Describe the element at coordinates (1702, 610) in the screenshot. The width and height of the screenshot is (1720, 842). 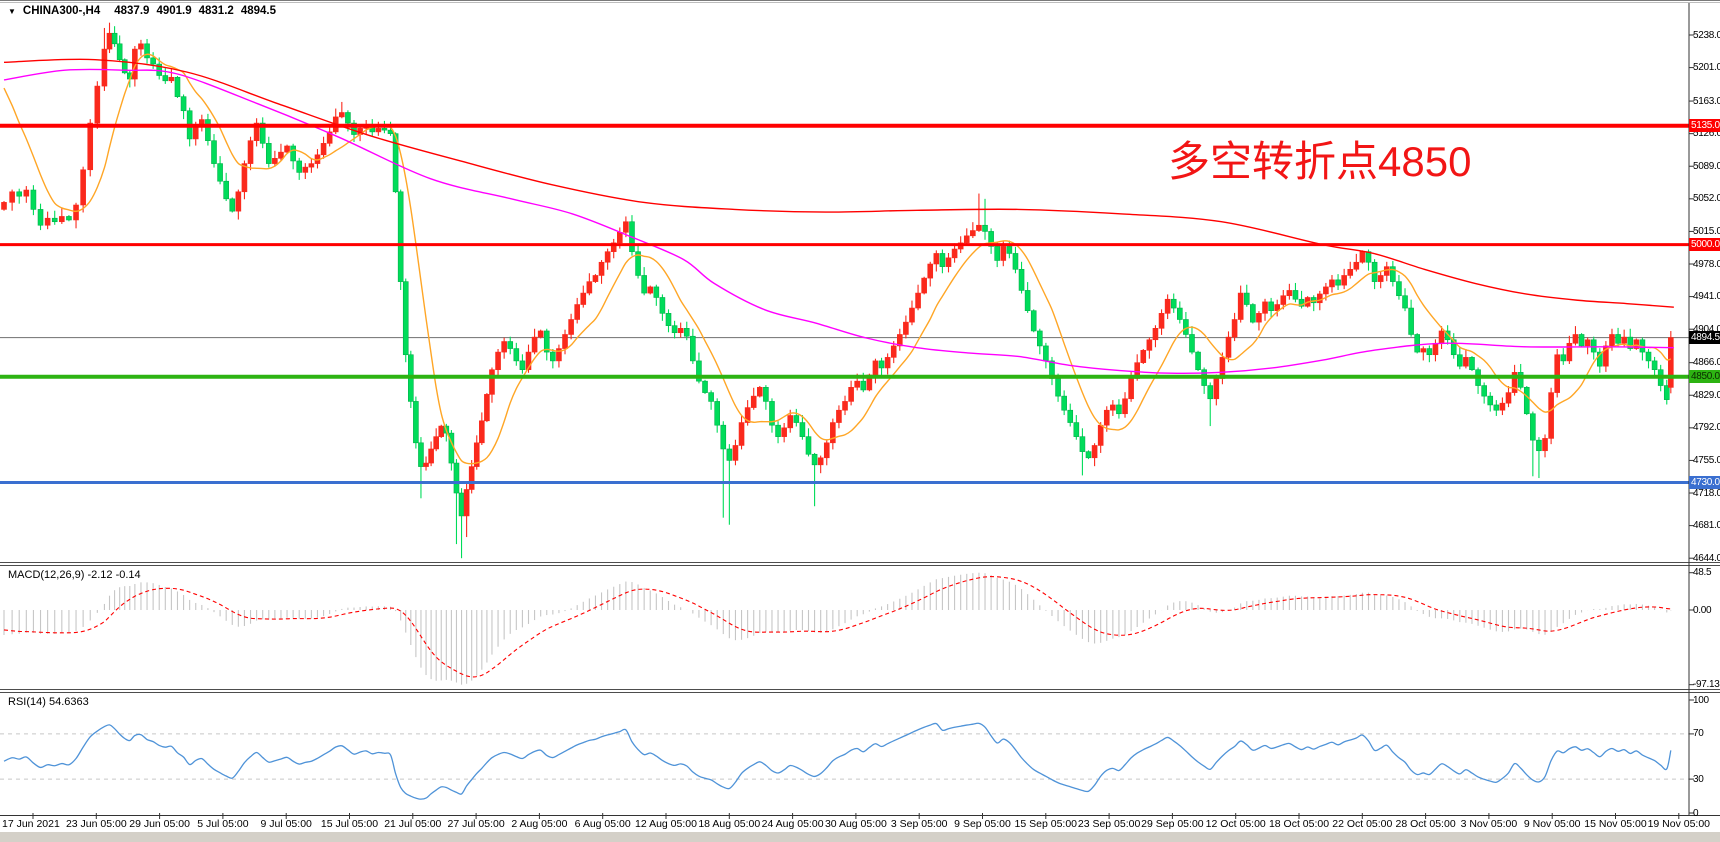
I see `macd-axis-tick: 0.00` at that location.